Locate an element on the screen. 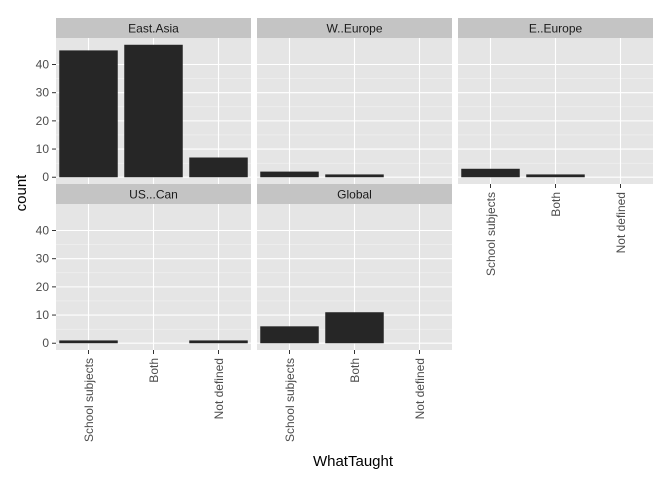 The width and height of the screenshot is (672, 480). facet-strip-label: US...Can is located at coordinates (153, 195).